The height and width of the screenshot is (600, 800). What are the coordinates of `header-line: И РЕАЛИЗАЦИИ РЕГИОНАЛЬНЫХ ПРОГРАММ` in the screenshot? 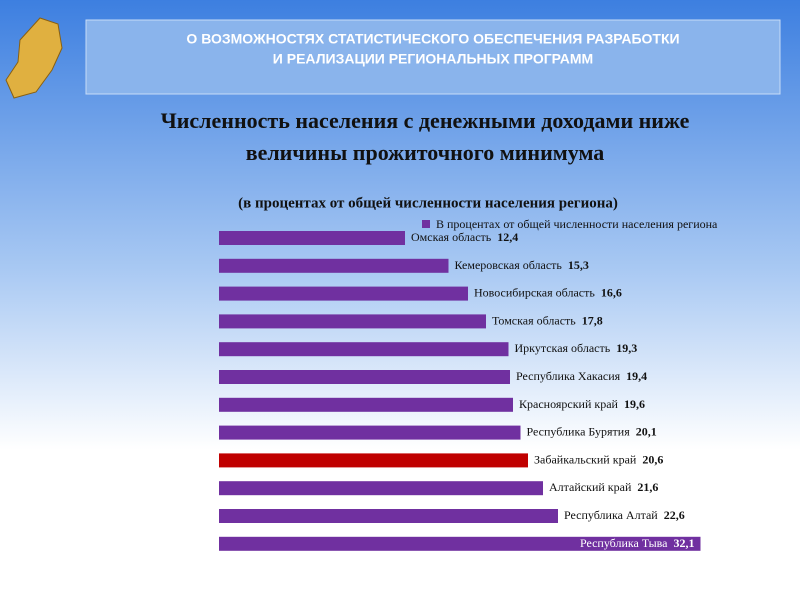 It's located at (433, 59).